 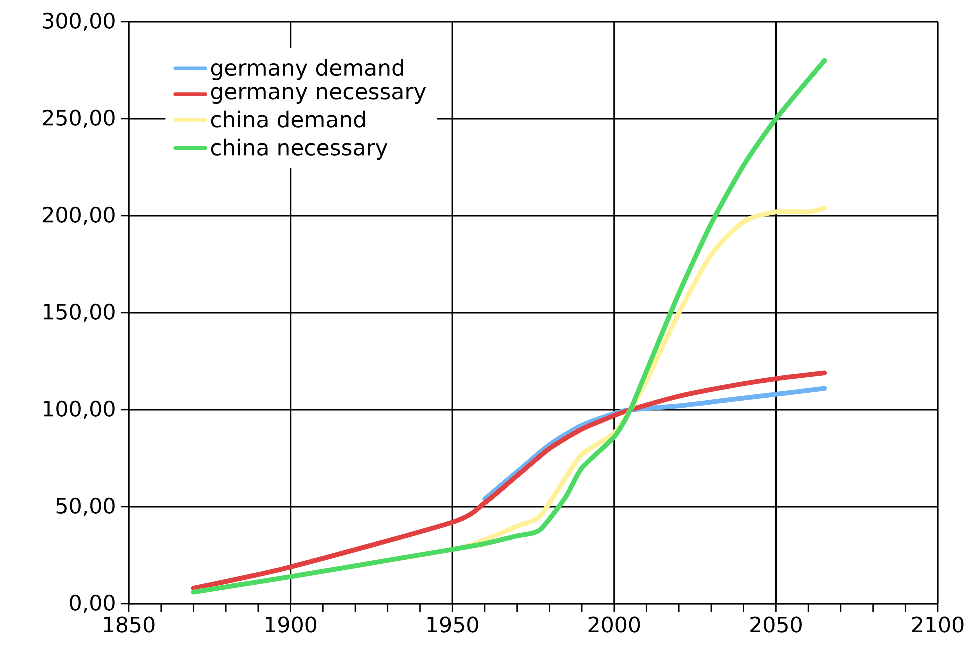 I want to click on x-tick-label: 1900, so click(x=291, y=624).